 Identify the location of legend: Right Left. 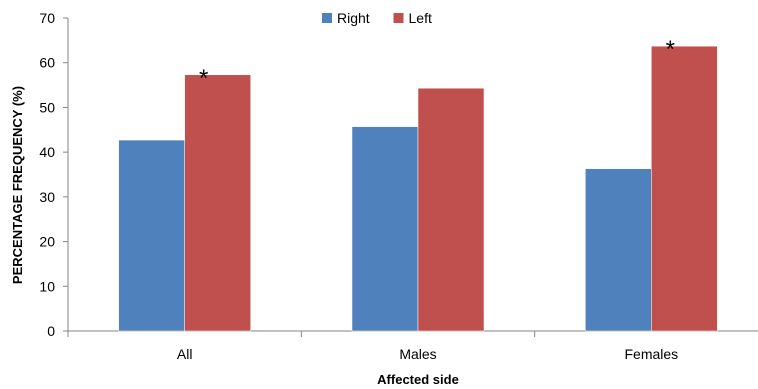
(377, 18).